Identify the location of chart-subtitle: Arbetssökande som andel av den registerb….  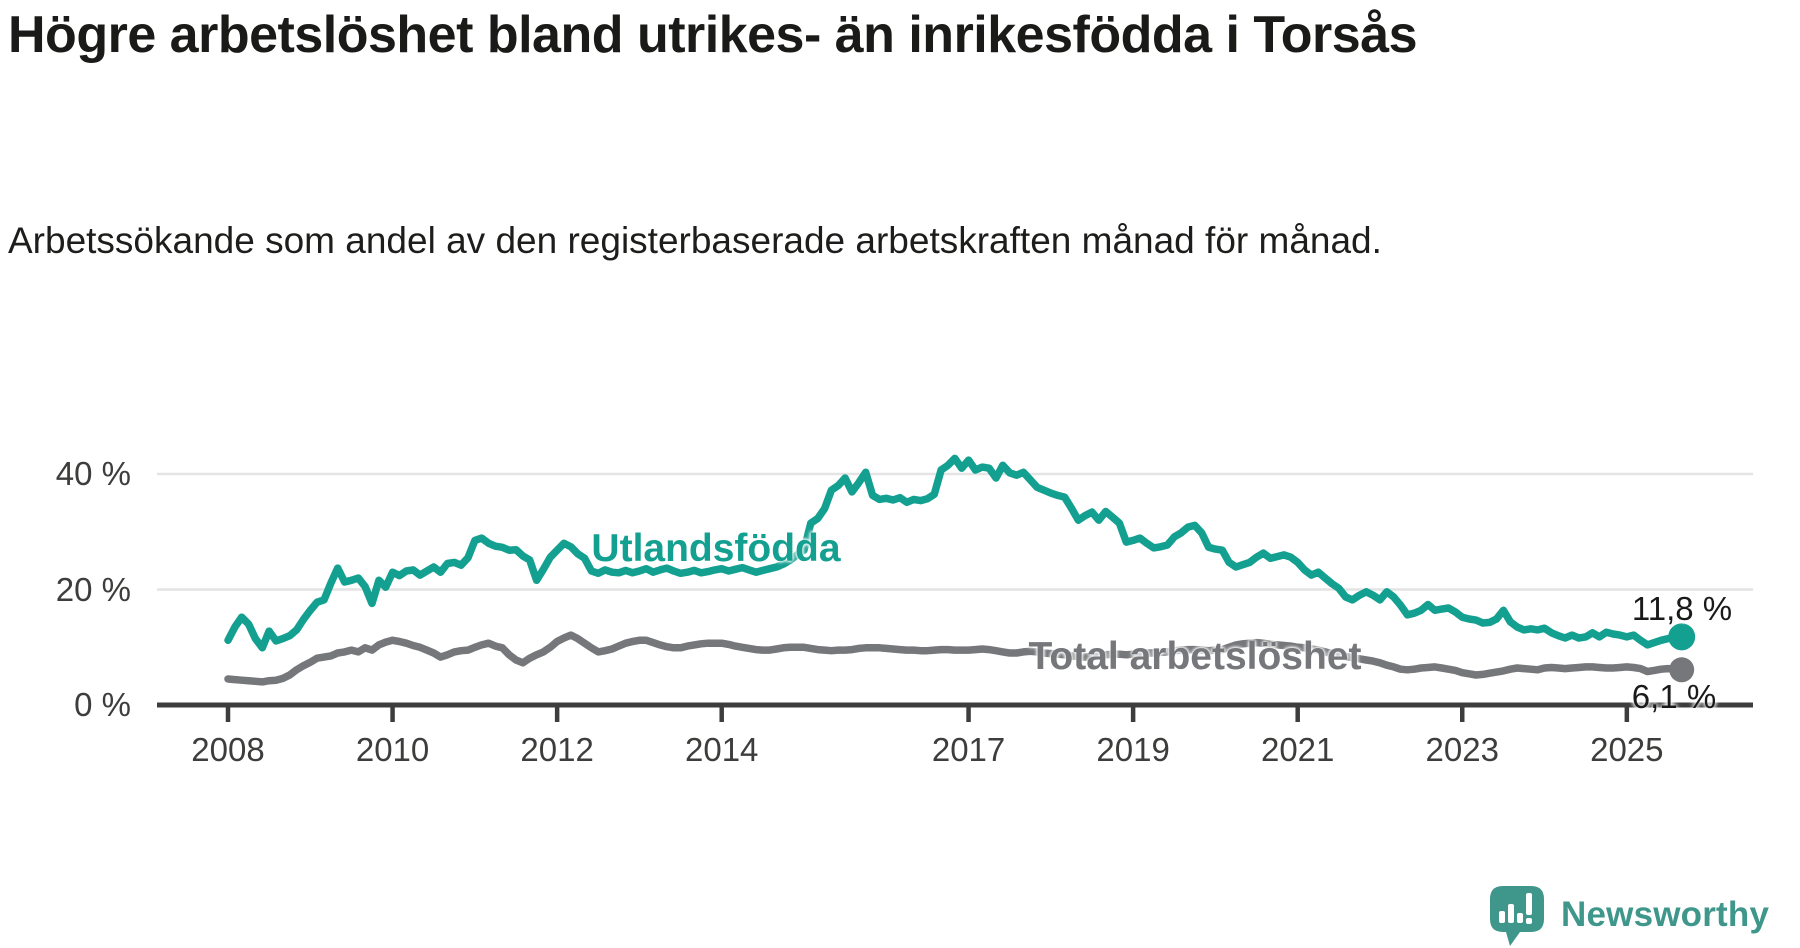
(695, 240).